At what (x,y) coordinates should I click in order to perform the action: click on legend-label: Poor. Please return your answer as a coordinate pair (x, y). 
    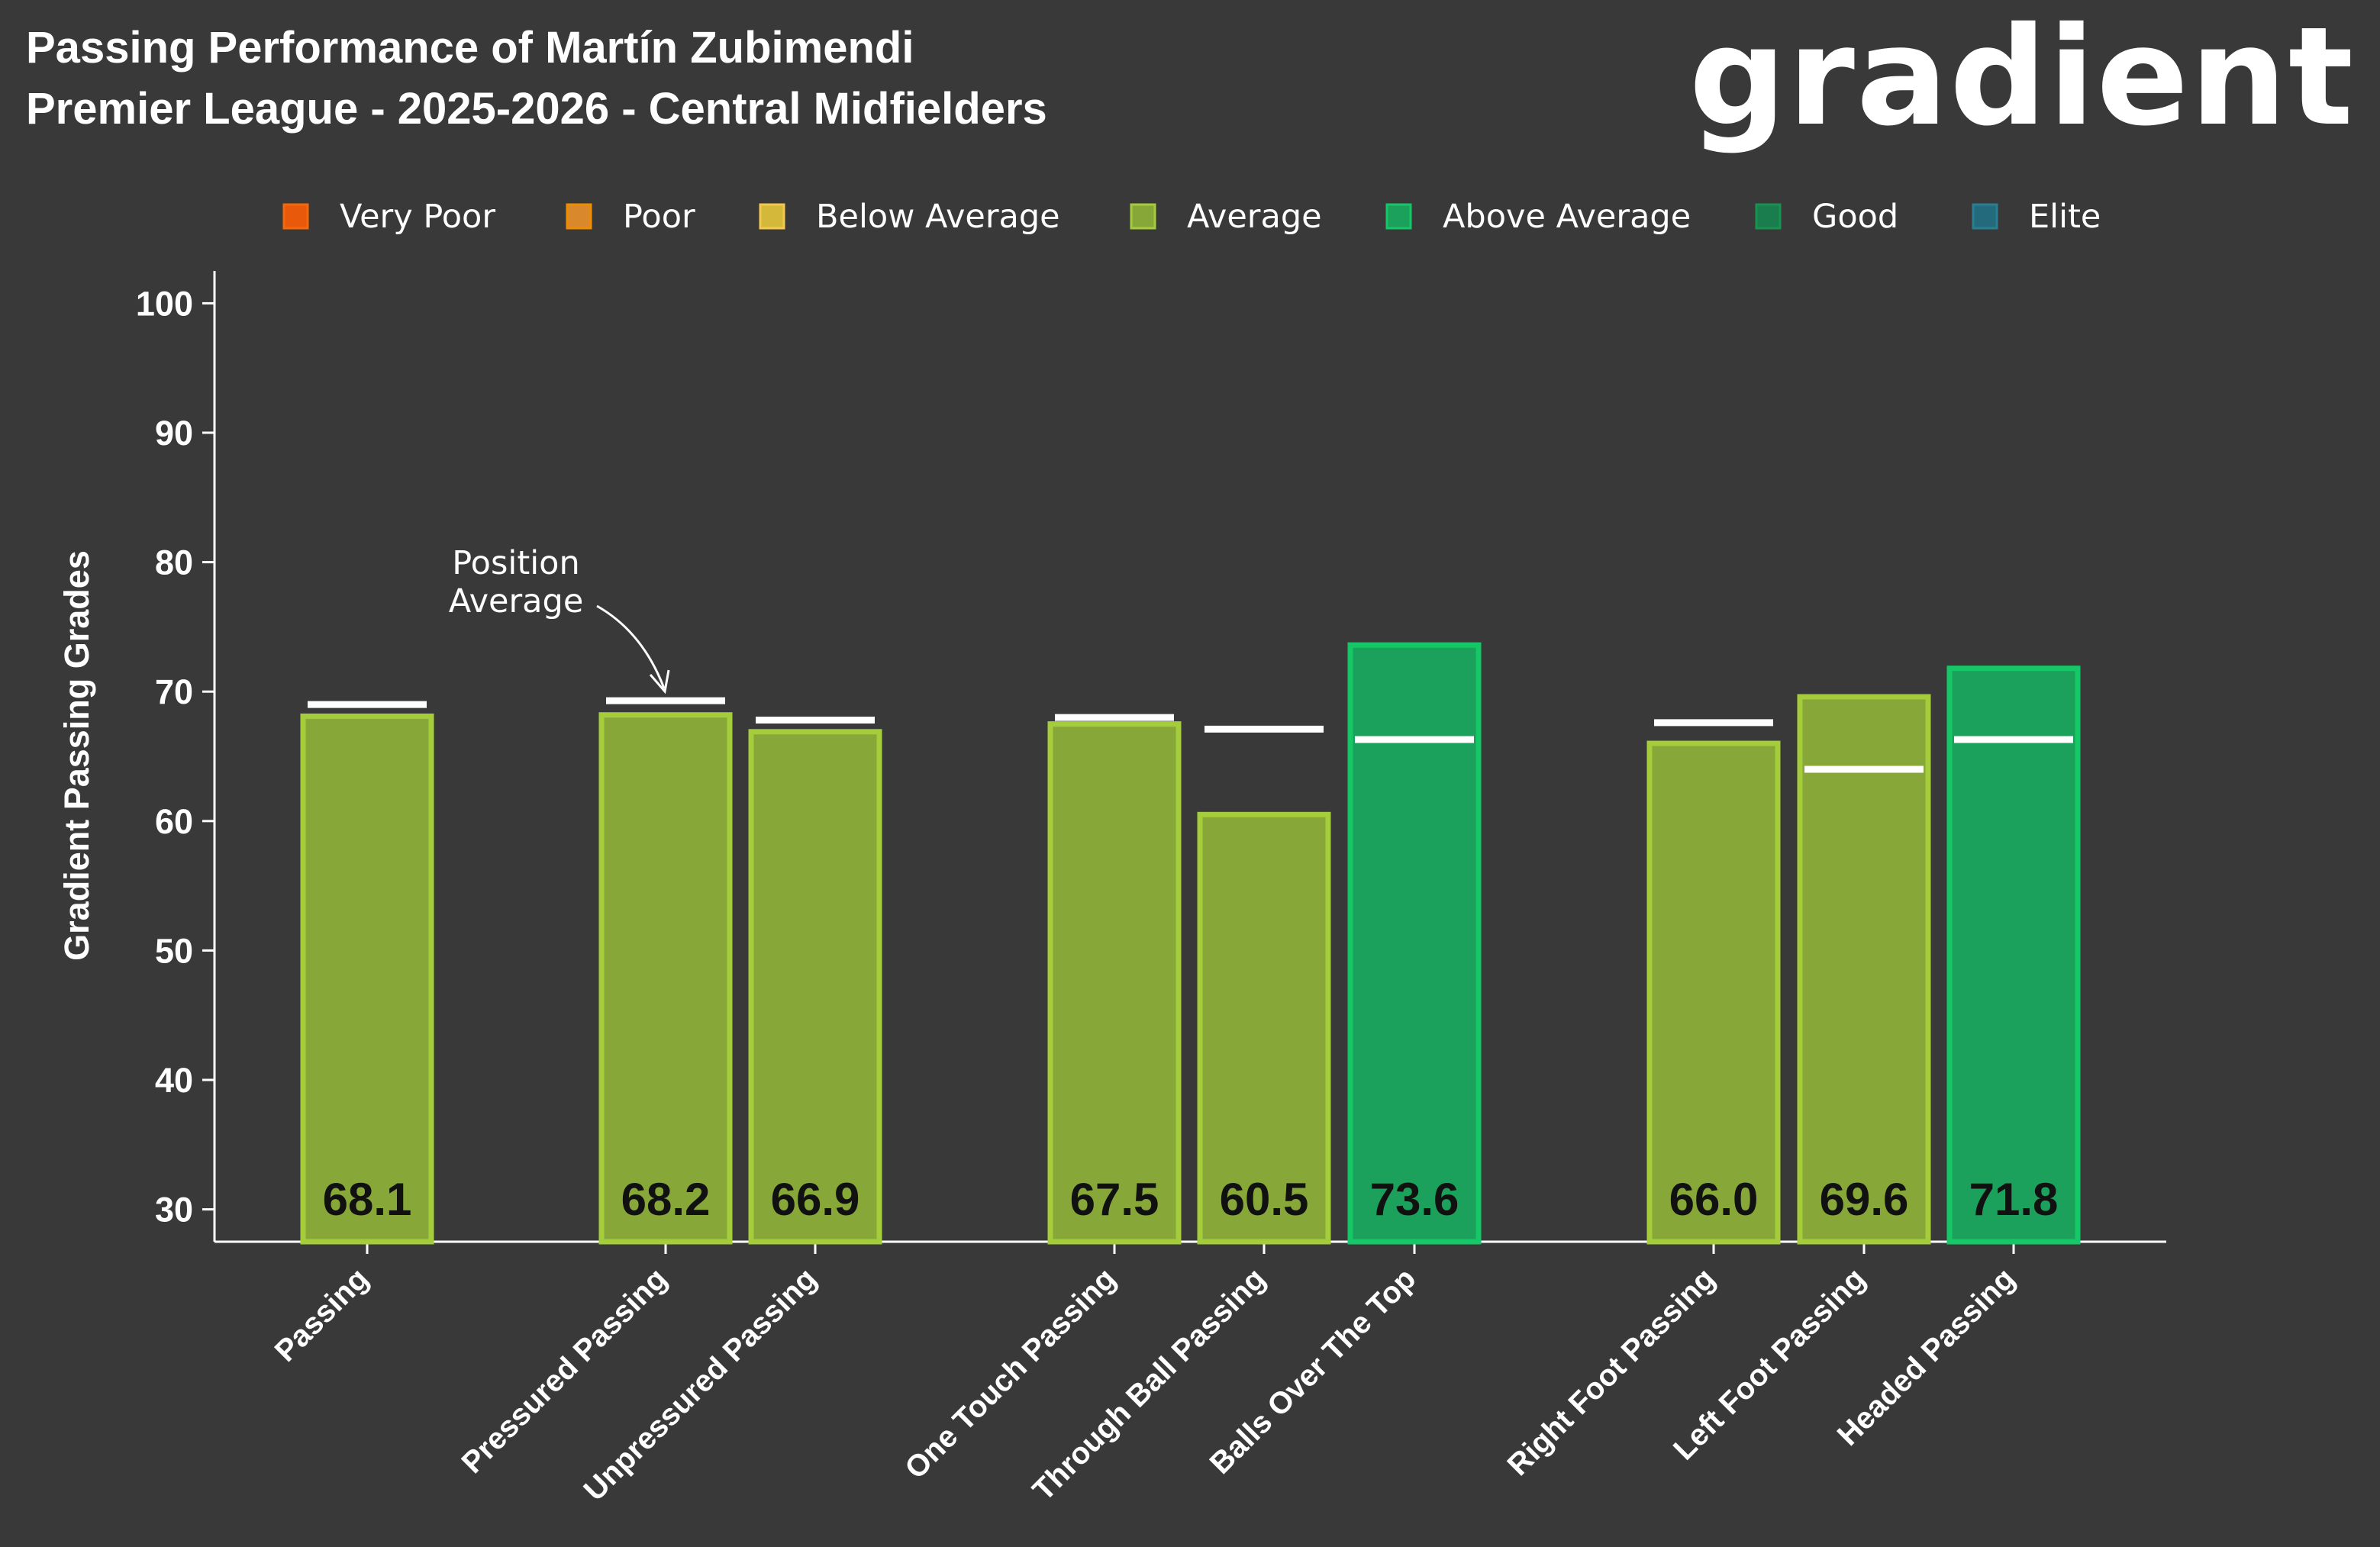
    Looking at the image, I should click on (659, 217).